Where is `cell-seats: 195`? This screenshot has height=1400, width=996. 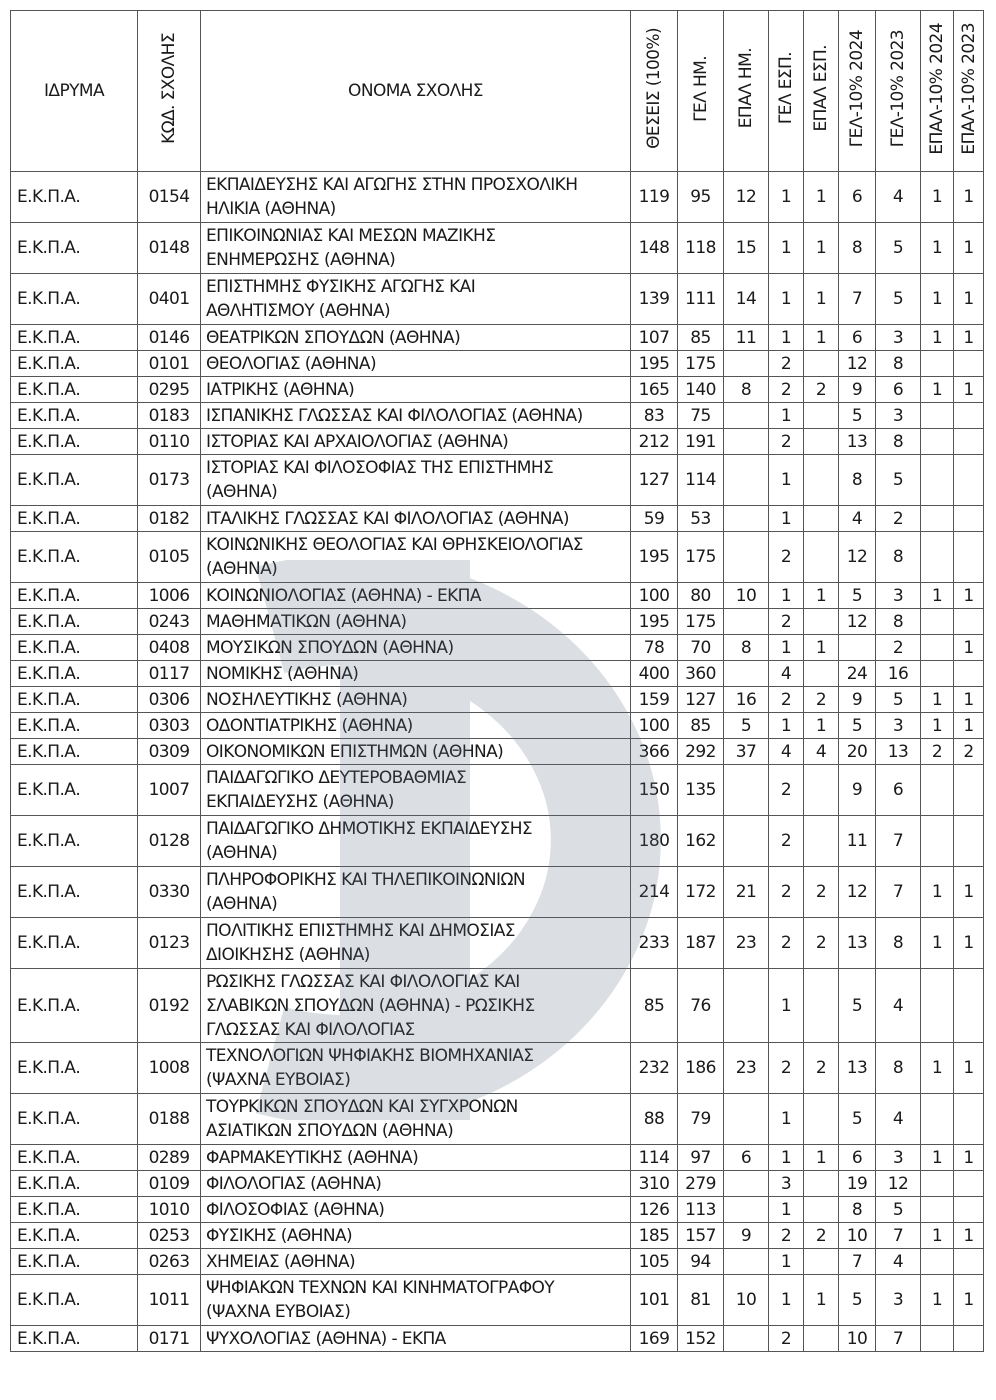 cell-seats: 195 is located at coordinates (654, 621).